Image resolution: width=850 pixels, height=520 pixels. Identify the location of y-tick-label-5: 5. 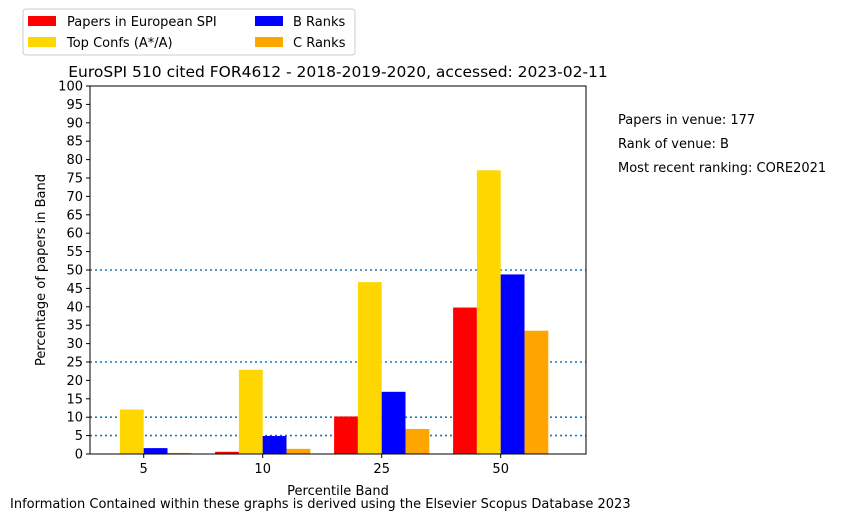
(79, 436).